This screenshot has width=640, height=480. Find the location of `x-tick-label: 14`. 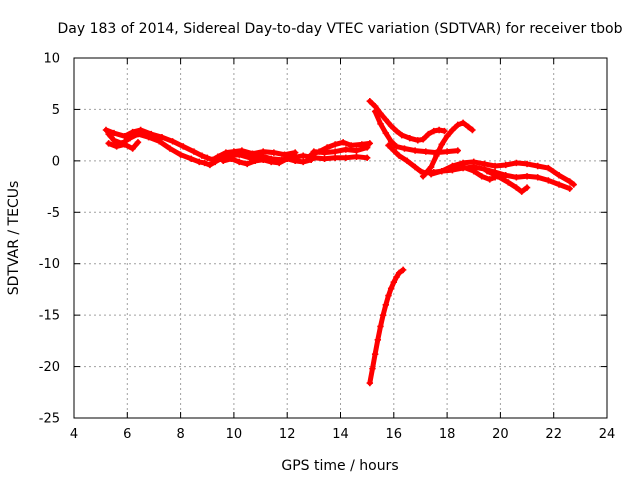

x-tick-label: 14 is located at coordinates (340, 434).